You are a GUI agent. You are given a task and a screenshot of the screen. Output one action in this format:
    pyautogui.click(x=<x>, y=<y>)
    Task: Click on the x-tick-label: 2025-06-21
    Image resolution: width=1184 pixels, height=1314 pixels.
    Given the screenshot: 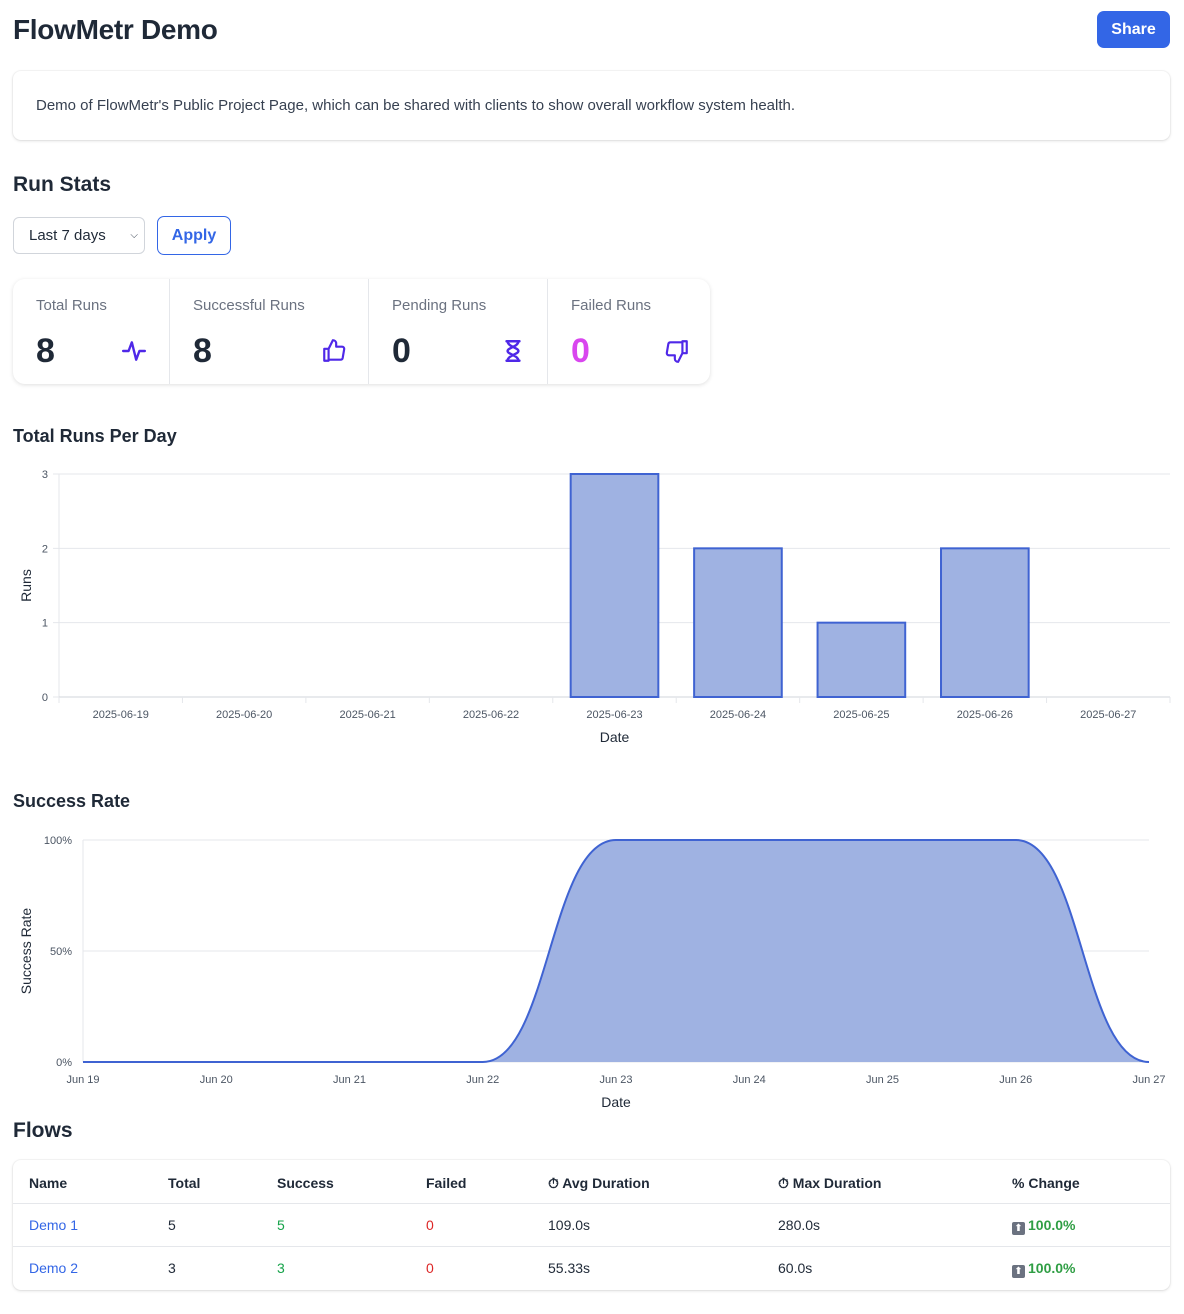 What is the action you would take?
    pyautogui.click(x=367, y=715)
    